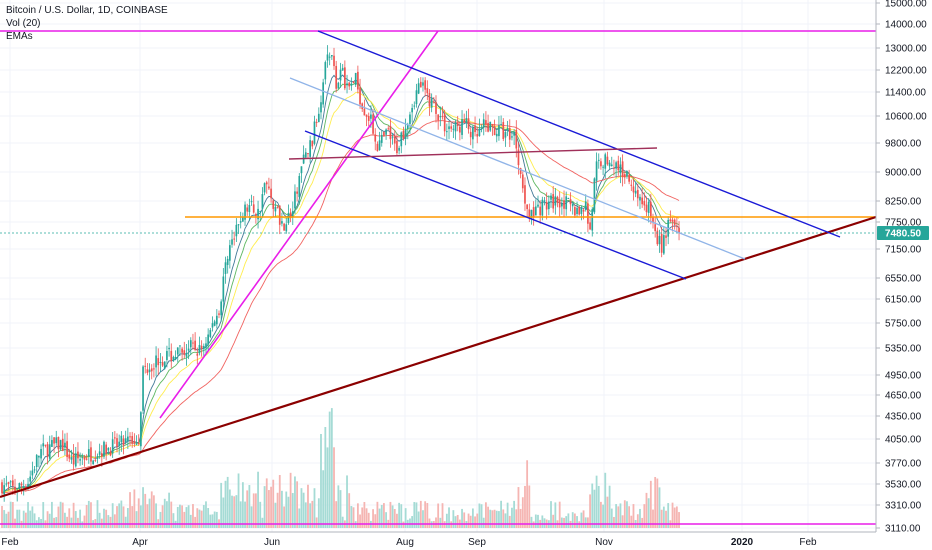  What do you see at coordinates (19, 36) in the screenshot?
I see `legend-ema: EMAs` at bounding box center [19, 36].